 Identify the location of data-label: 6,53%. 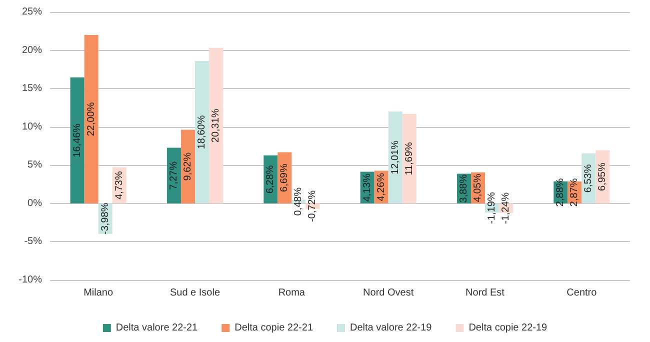
(588, 178).